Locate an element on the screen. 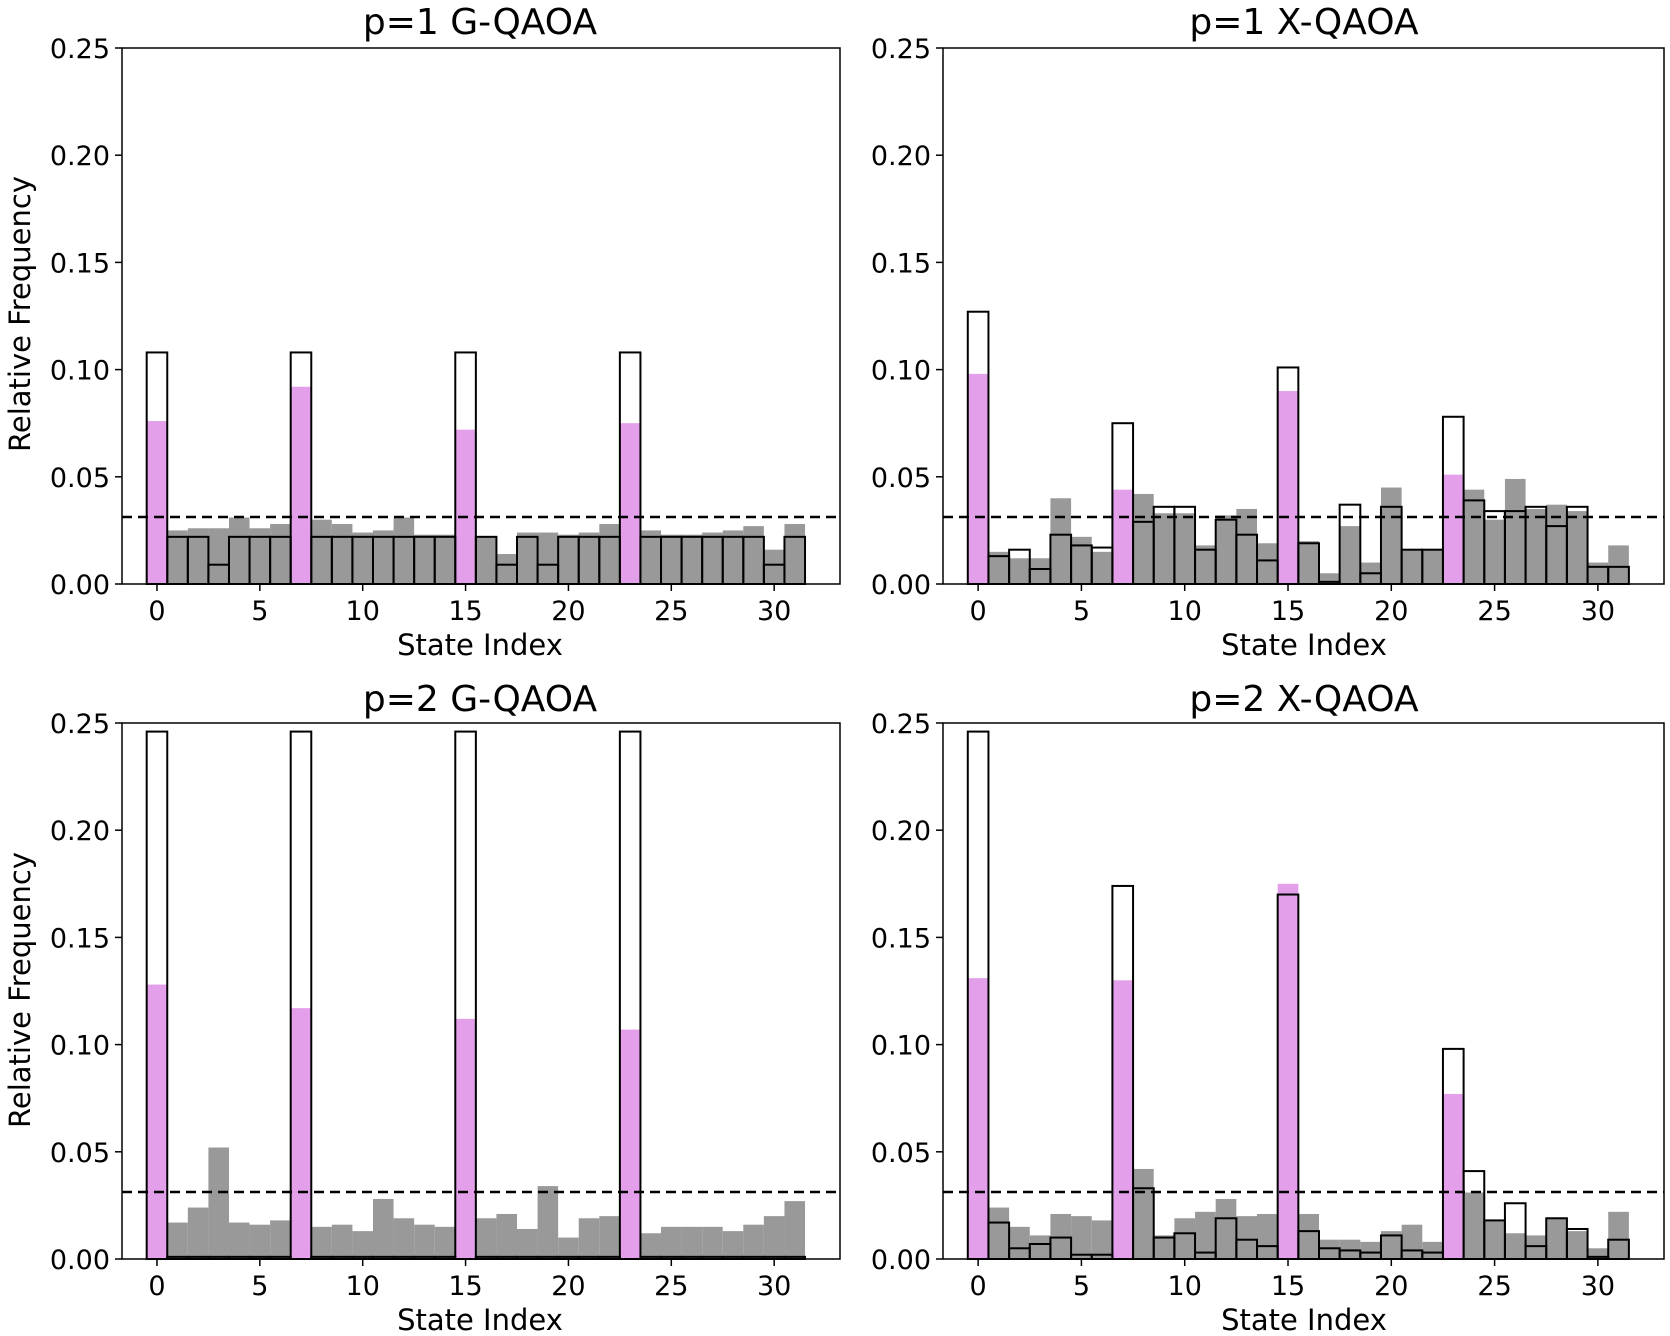 This screenshot has width=1670, height=1336. y-tick-label: 0.00 is located at coordinates (80, 1260).